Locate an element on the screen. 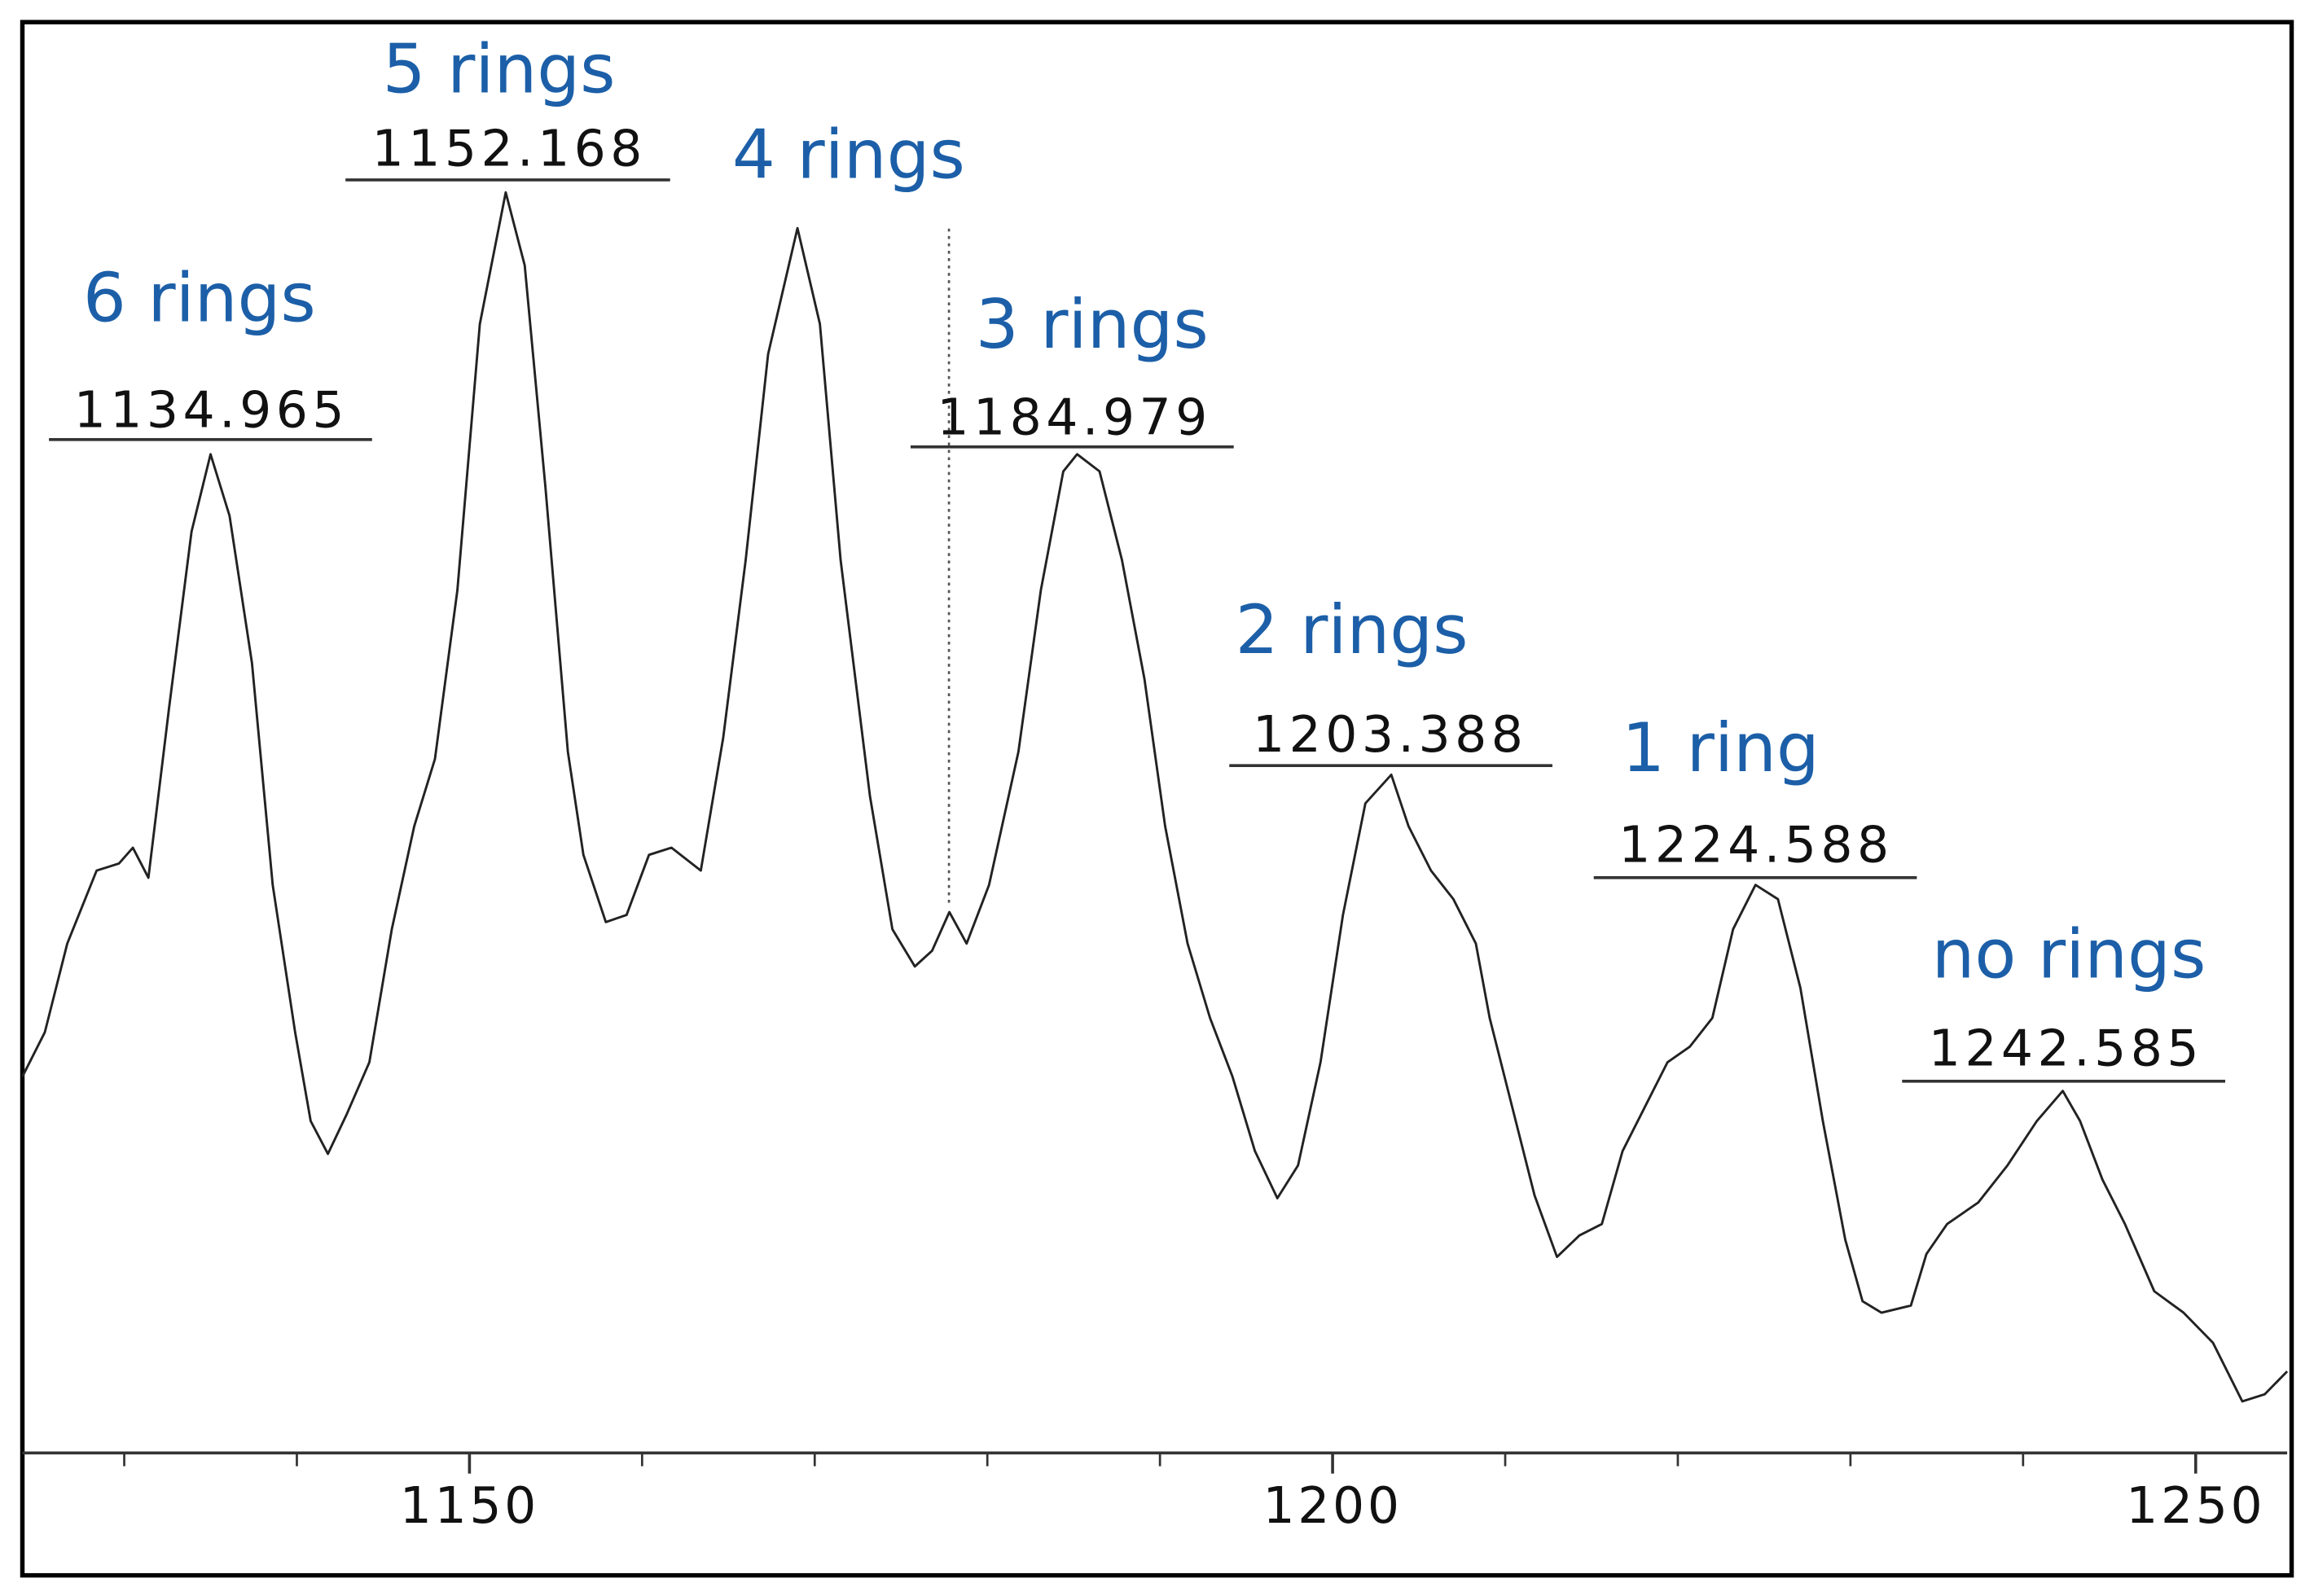  peak-mass-label: 1203.388 is located at coordinates (1390, 735).